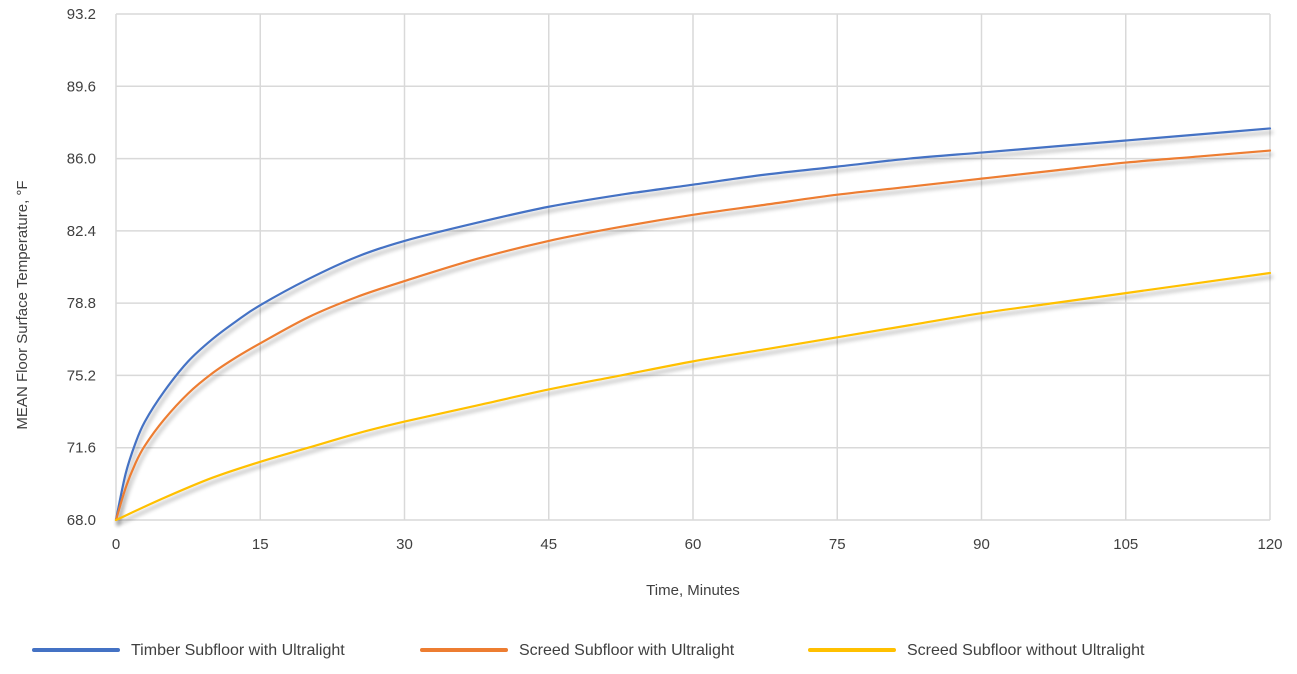 The height and width of the screenshot is (674, 1297). Describe the element at coordinates (1026, 650) in the screenshot. I see `legend-label: Screed Subfloor without Ultralight` at that location.